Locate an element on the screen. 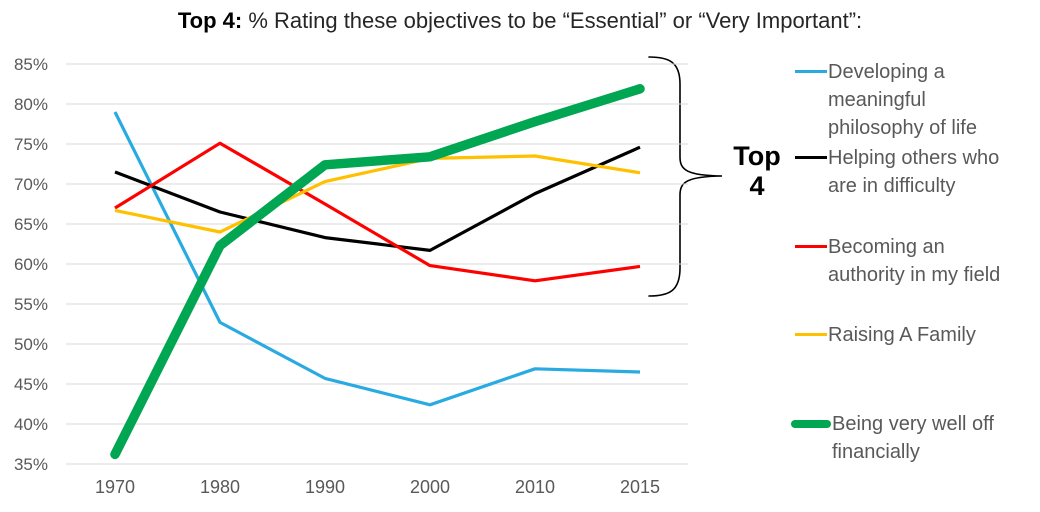 This screenshot has width=1040, height=512. y-axis-tick-label: 40% is located at coordinates (31, 424).